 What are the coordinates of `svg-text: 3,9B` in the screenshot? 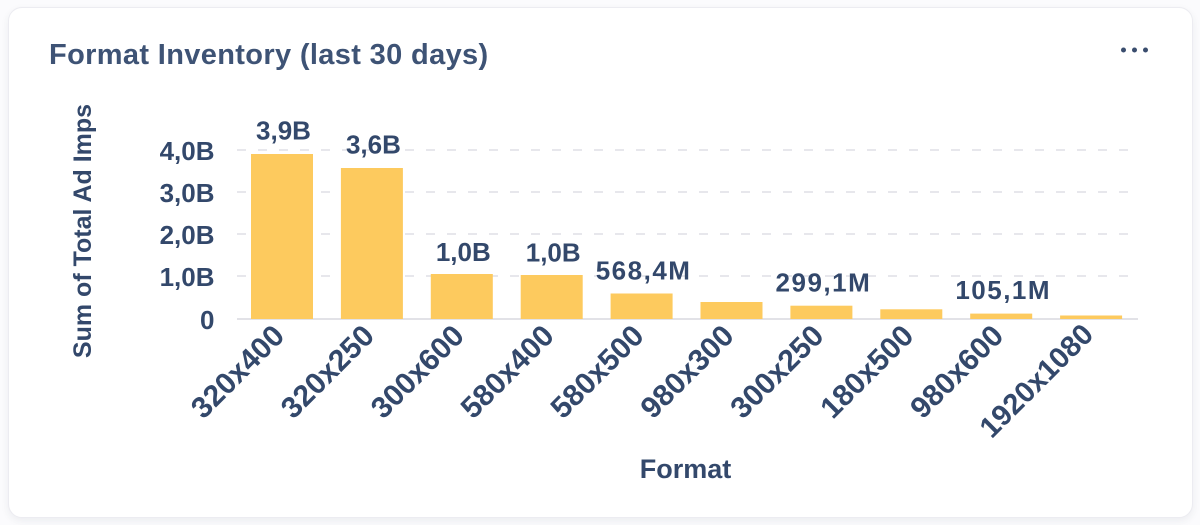 It's located at (283, 131).